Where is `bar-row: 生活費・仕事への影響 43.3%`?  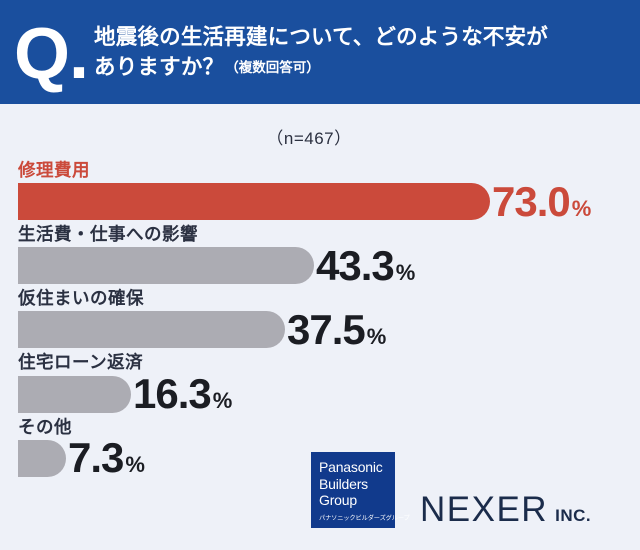 bar-row: 生活費・仕事への影響 43.3% is located at coordinates (320, 256).